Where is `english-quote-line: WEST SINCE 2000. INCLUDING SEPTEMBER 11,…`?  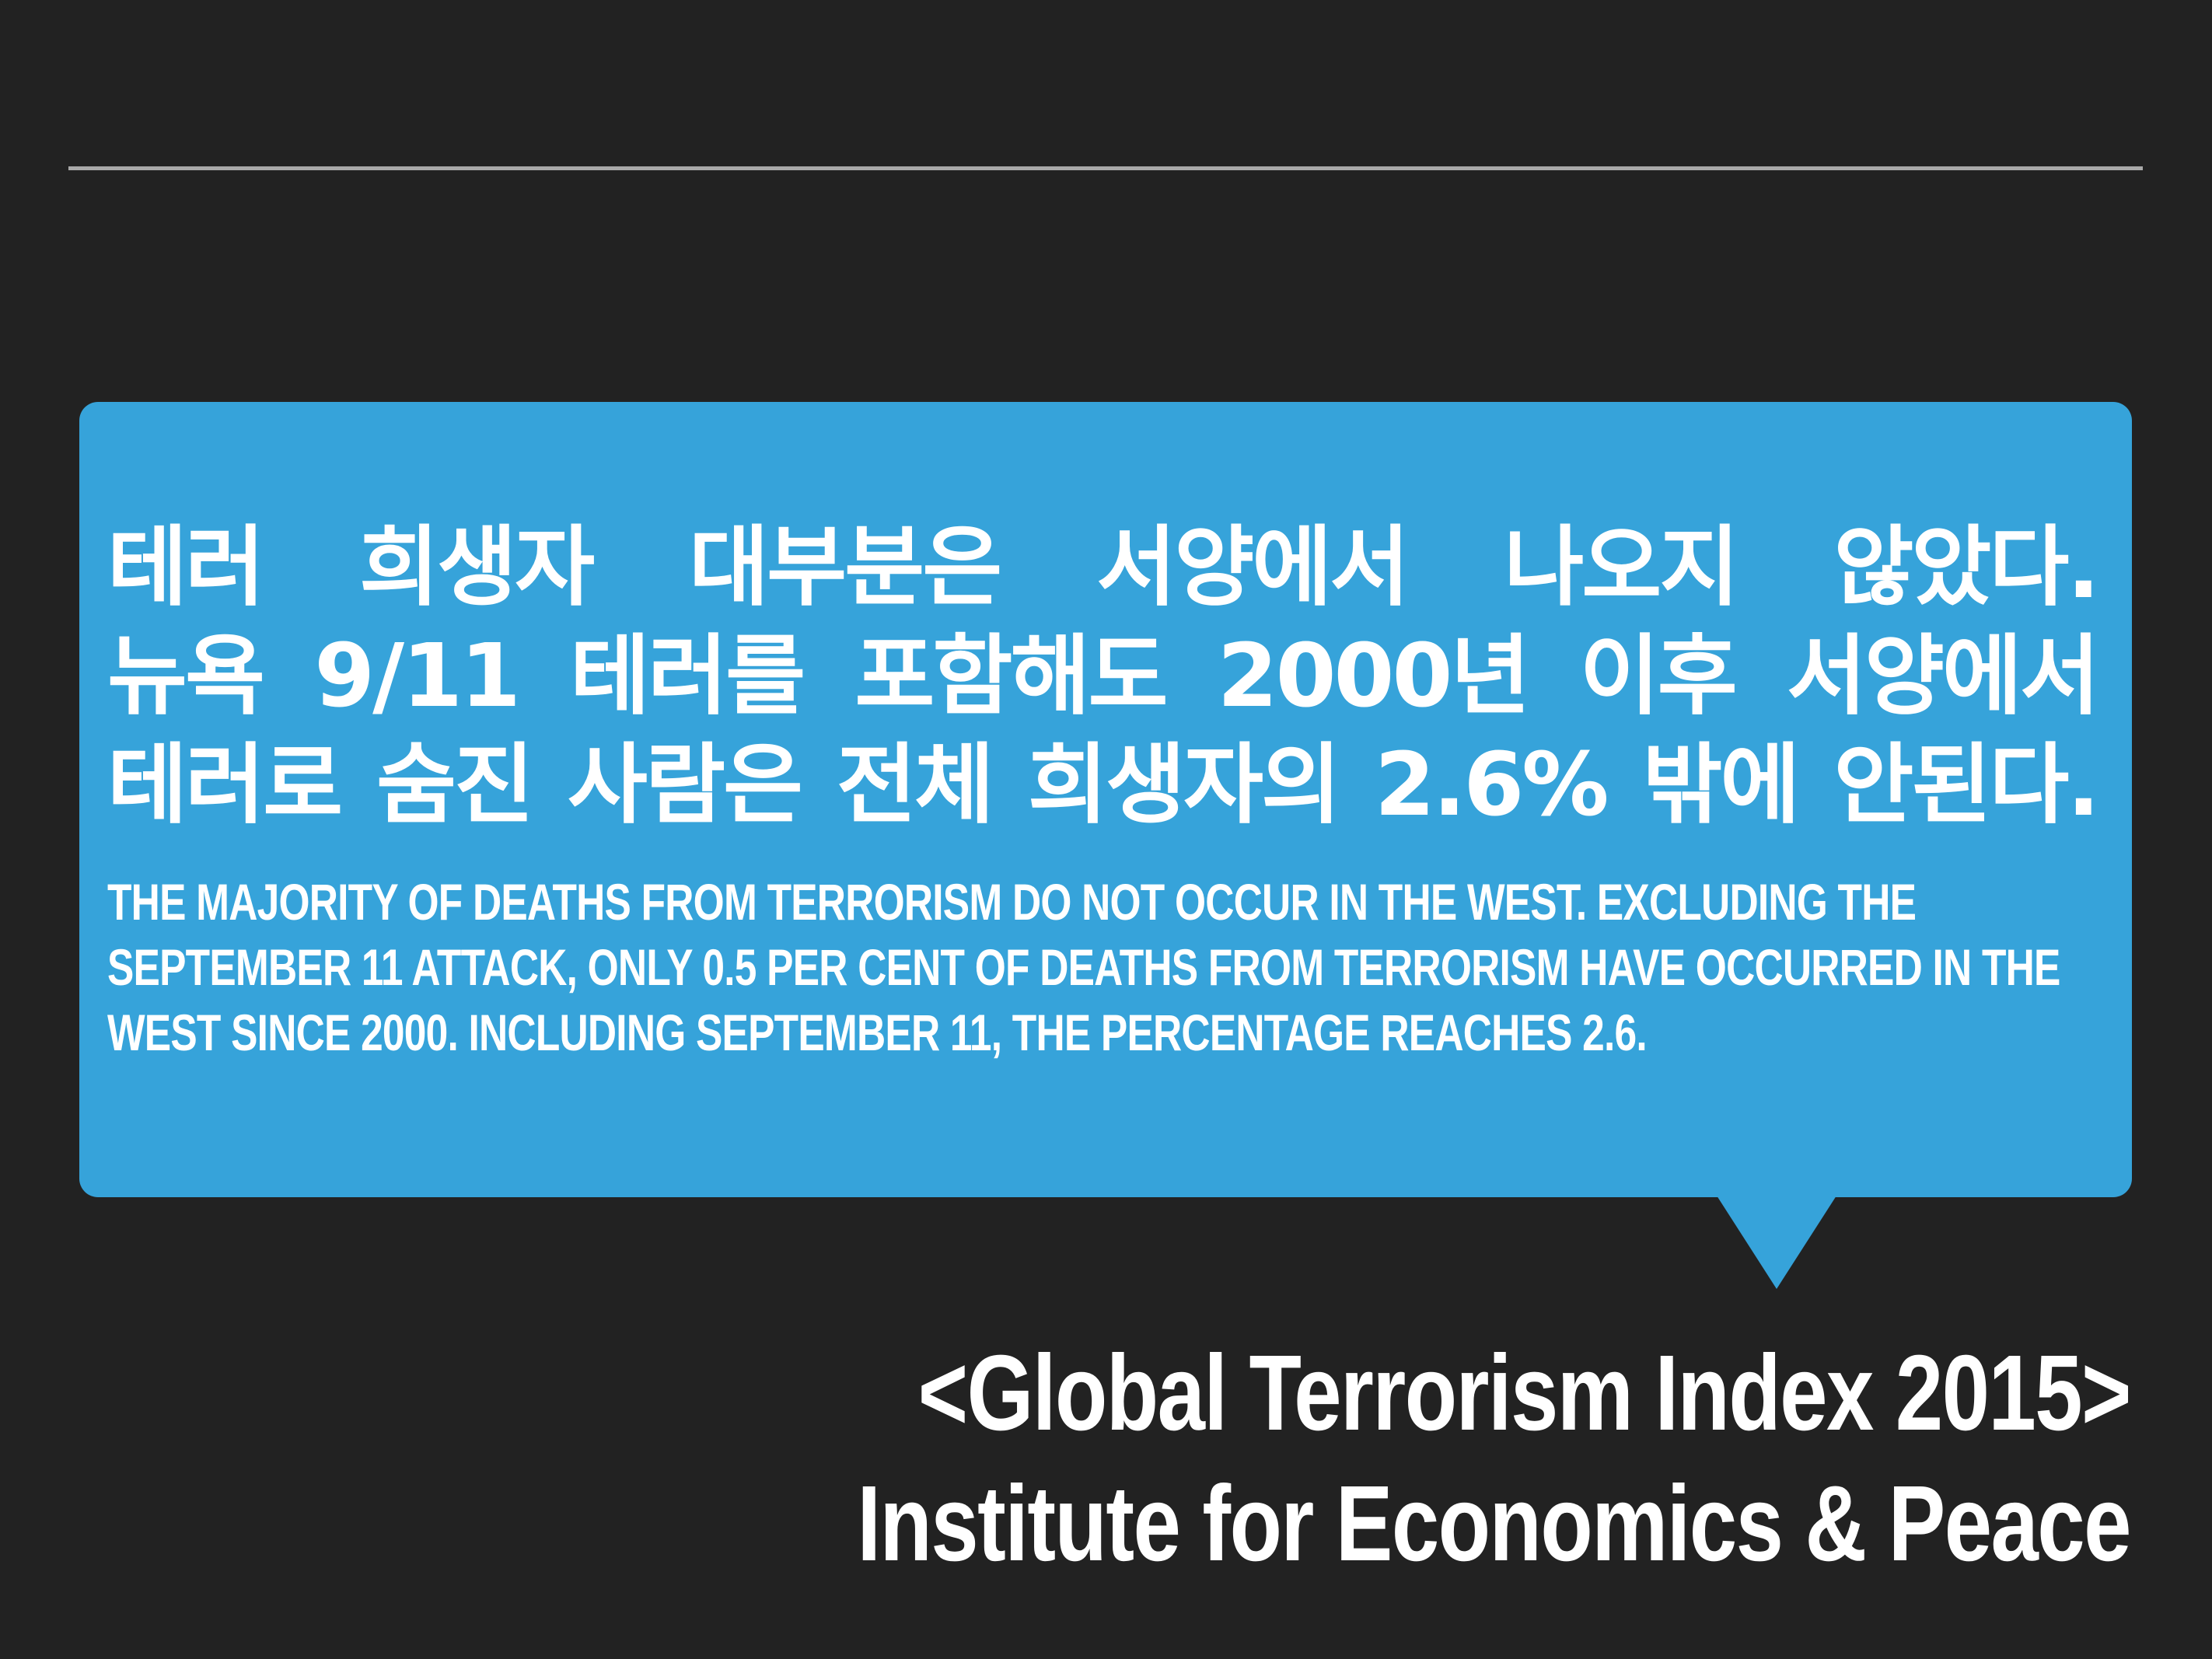 english-quote-line: WEST SINCE 2000. INCLUDING SEPTEMBER 11,… is located at coordinates (877, 1032).